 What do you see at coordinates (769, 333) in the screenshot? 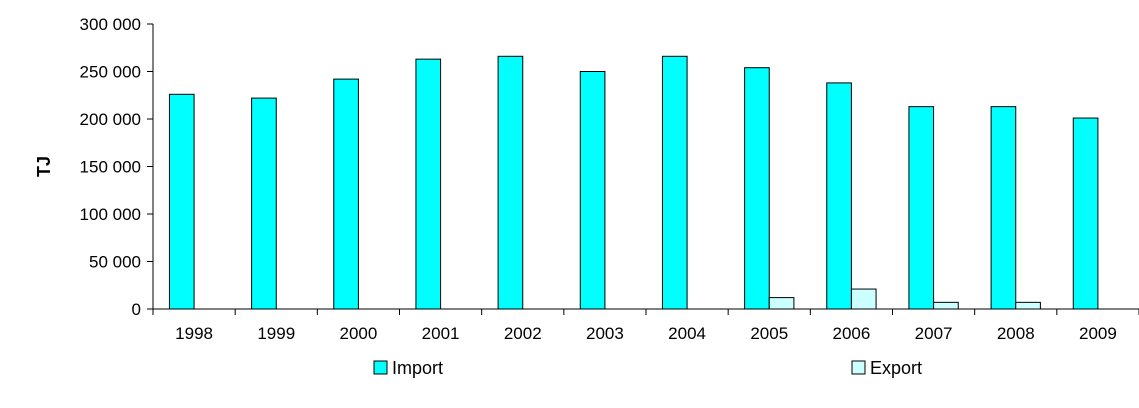
I see `x-tick-label: 2005` at bounding box center [769, 333].